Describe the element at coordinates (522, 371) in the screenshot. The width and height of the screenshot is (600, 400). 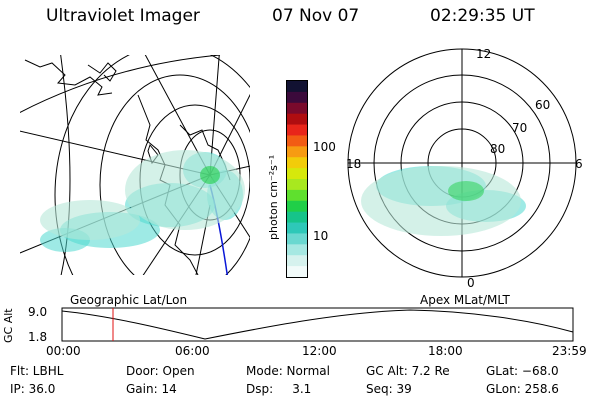
I see `status-glat: GLat: −68.0` at that location.